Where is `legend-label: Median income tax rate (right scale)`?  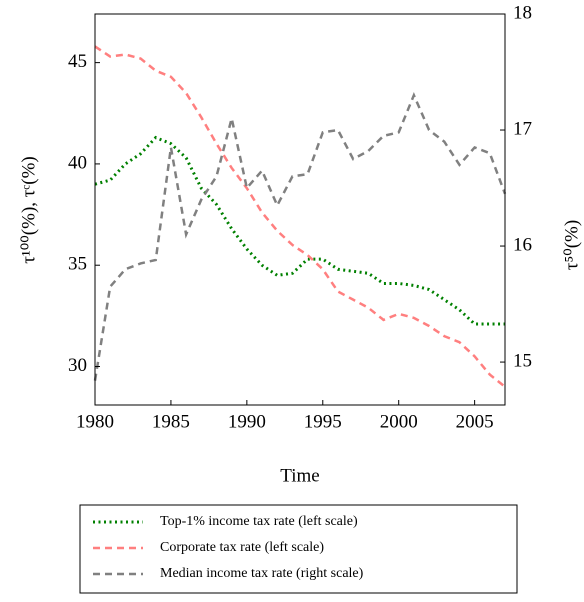 legend-label: Median income tax rate (right scale) is located at coordinates (262, 573).